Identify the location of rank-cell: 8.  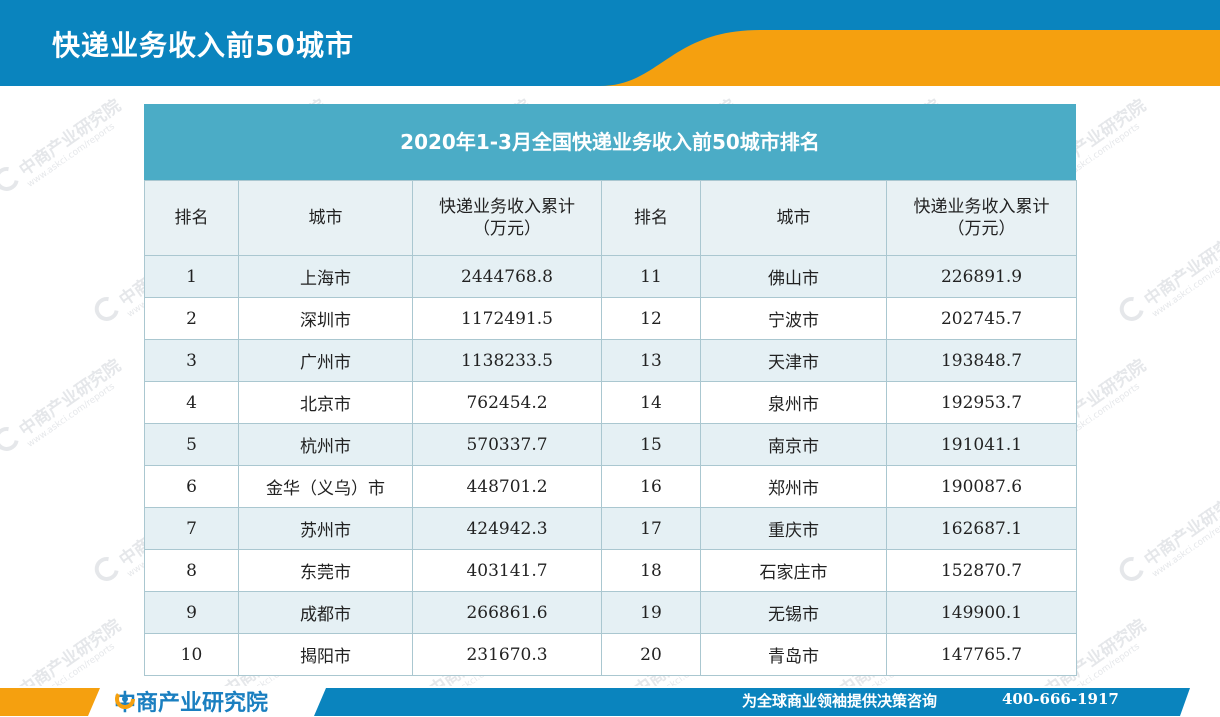
(191, 570).